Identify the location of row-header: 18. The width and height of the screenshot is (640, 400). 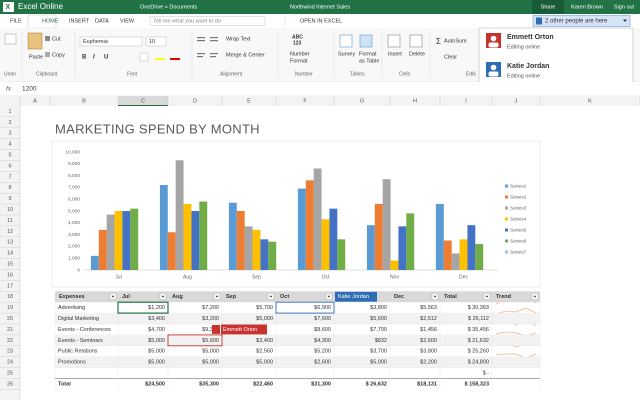
(10, 297).